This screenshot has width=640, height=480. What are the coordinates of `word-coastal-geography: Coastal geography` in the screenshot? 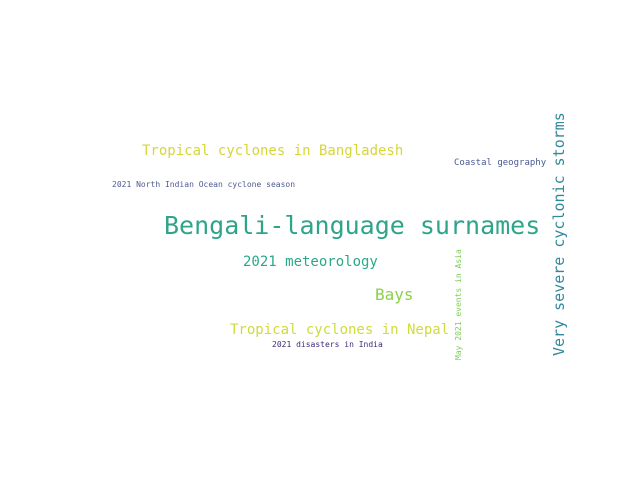 It's located at (500, 163).